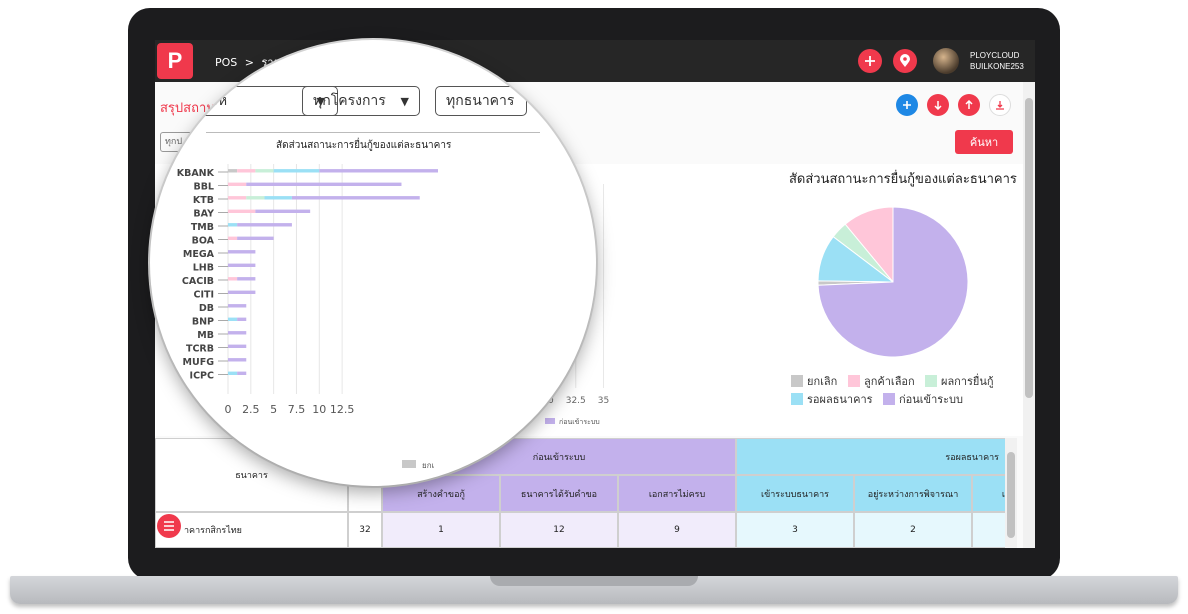 This screenshot has width=1188, height=614. What do you see at coordinates (832, 399) in the screenshot?
I see `pie-legend-item: รอผลธนาคาร` at bounding box center [832, 399].